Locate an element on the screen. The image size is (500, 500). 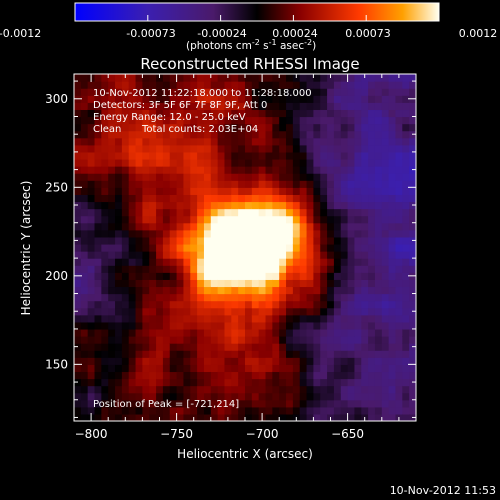
annotation-time-range: 10-Nov-2012 11:22:18.000 to 11:28:18.000 is located at coordinates (202, 93).